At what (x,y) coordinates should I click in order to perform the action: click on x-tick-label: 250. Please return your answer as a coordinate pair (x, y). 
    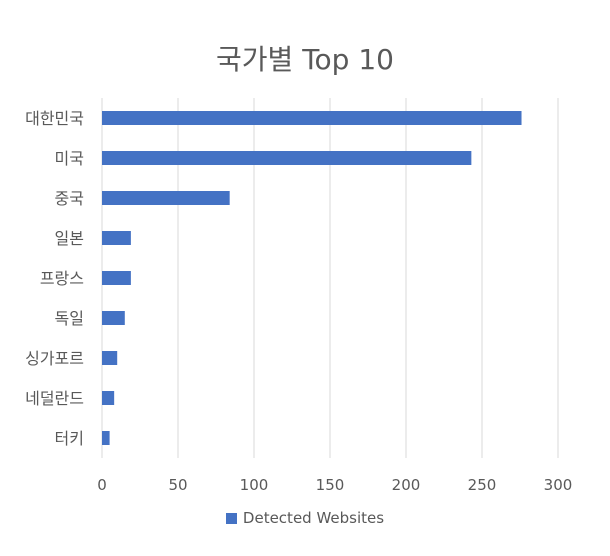
    Looking at the image, I should click on (482, 485).